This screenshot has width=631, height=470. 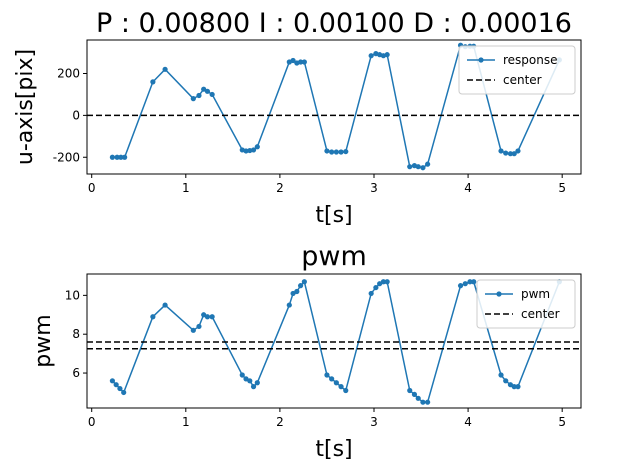 I want to click on chart-title: P : 0.00800 I : 0.00100 D : 0.00016, so click(x=334, y=23).